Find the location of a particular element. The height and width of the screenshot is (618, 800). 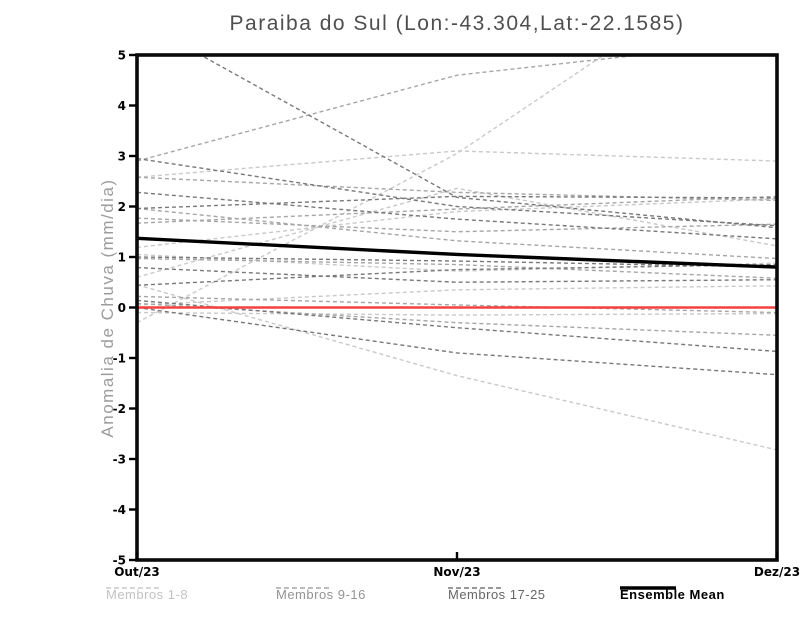

legend-label: Membros 17-25 is located at coordinates (497, 594).